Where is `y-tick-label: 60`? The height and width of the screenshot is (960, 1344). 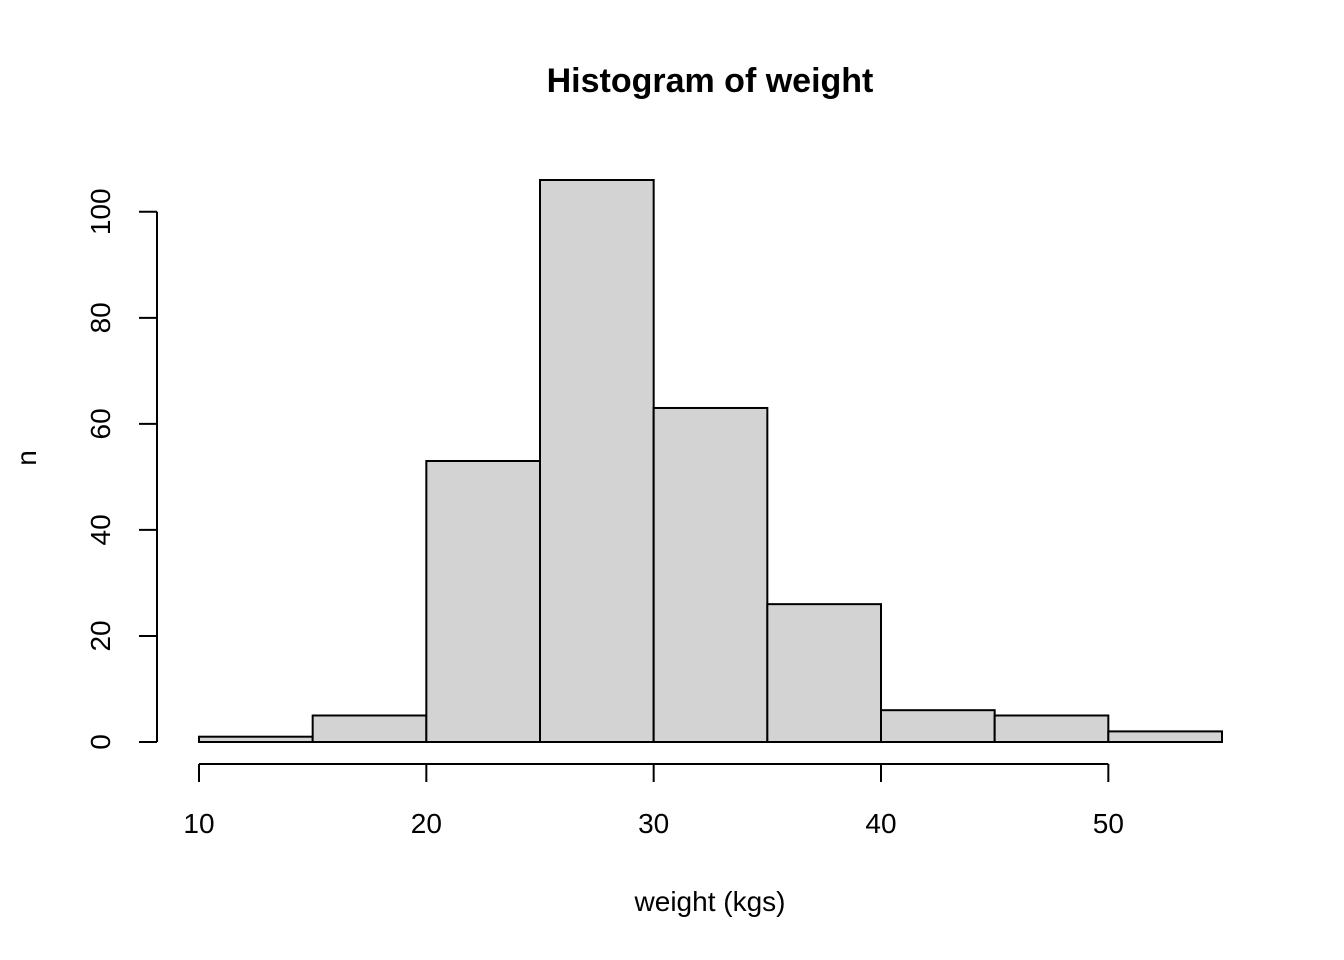 y-tick-label: 60 is located at coordinates (100, 423).